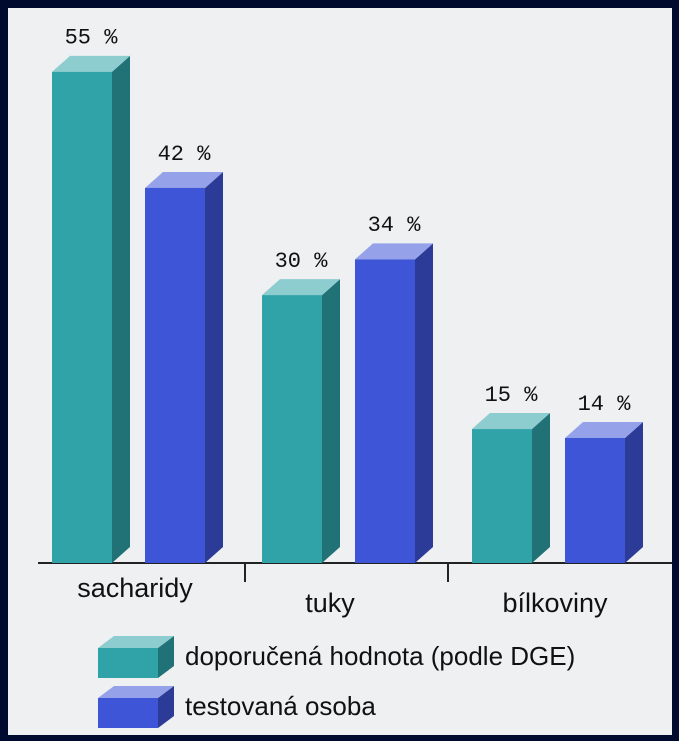 The image size is (679, 741). I want to click on x-tick-label: bílkoviny, so click(555, 603).